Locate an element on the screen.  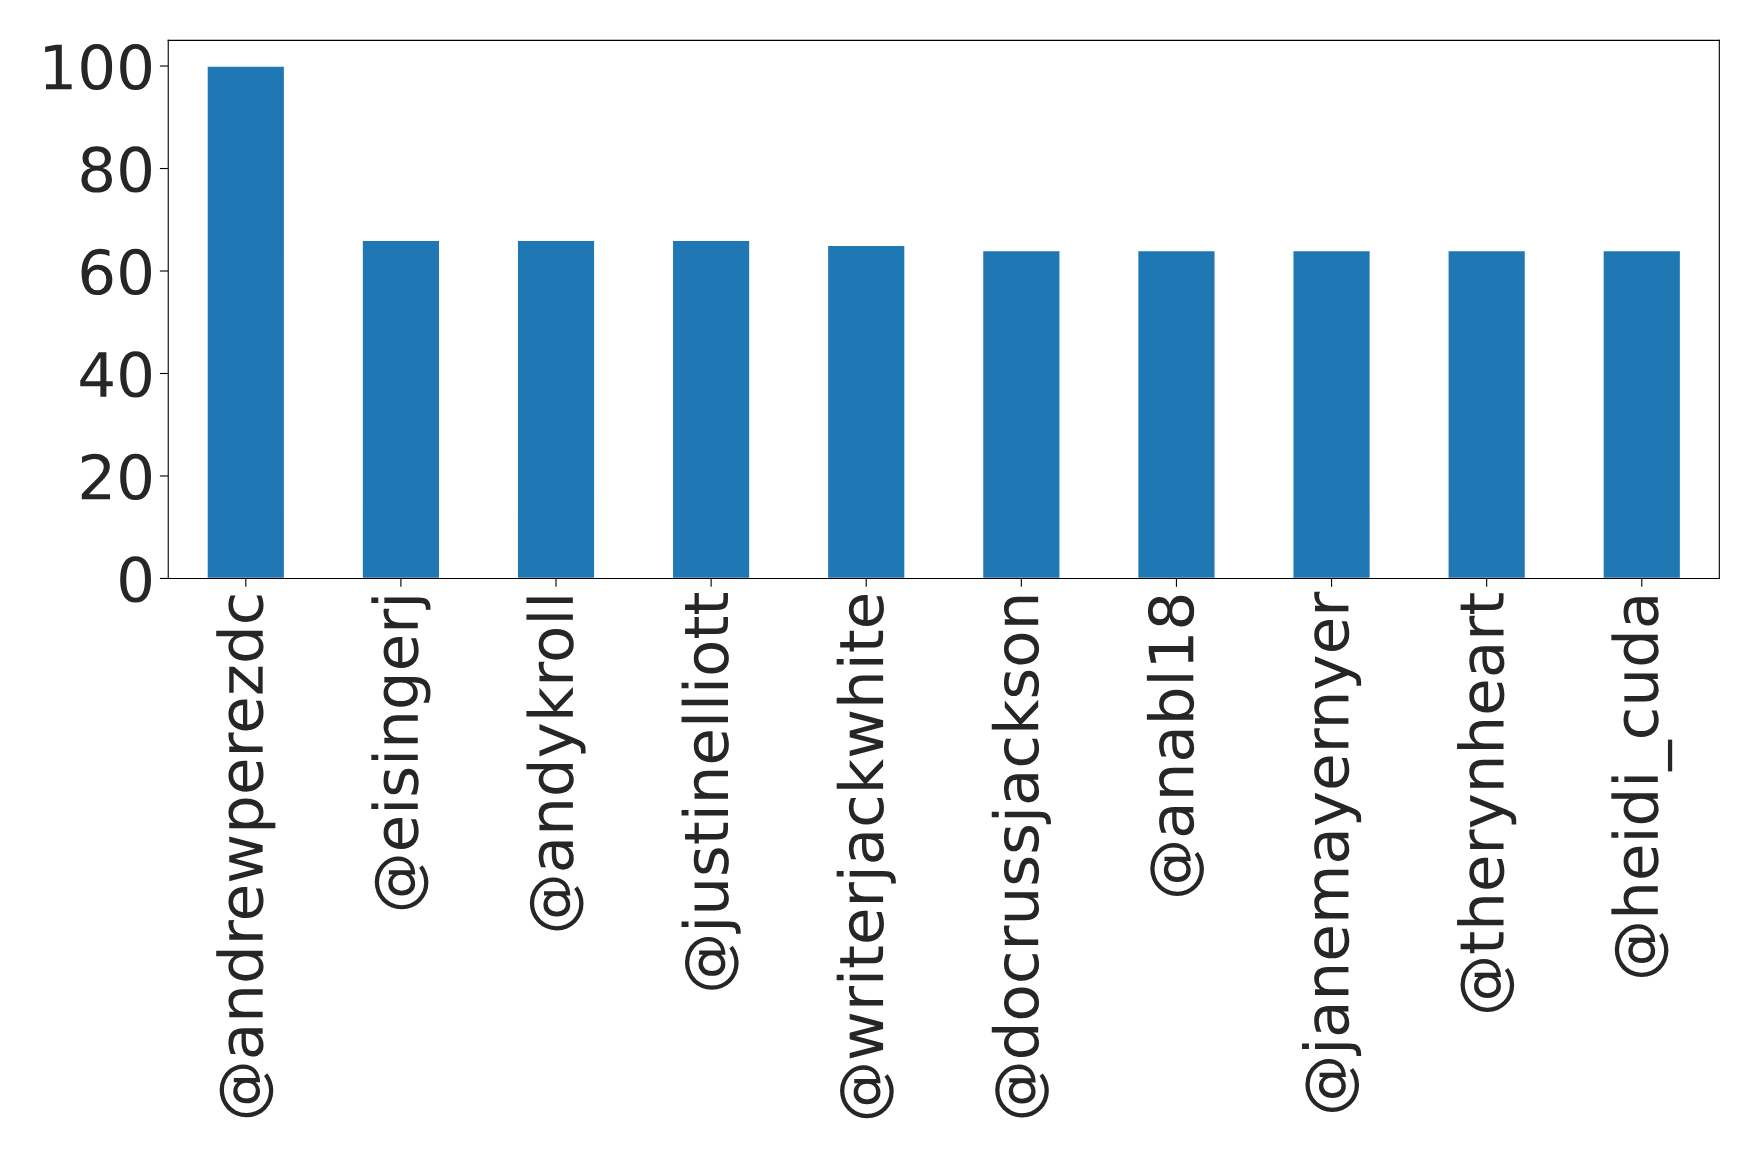
x-tick-label: @janemayernyer is located at coordinates (1331, 851).